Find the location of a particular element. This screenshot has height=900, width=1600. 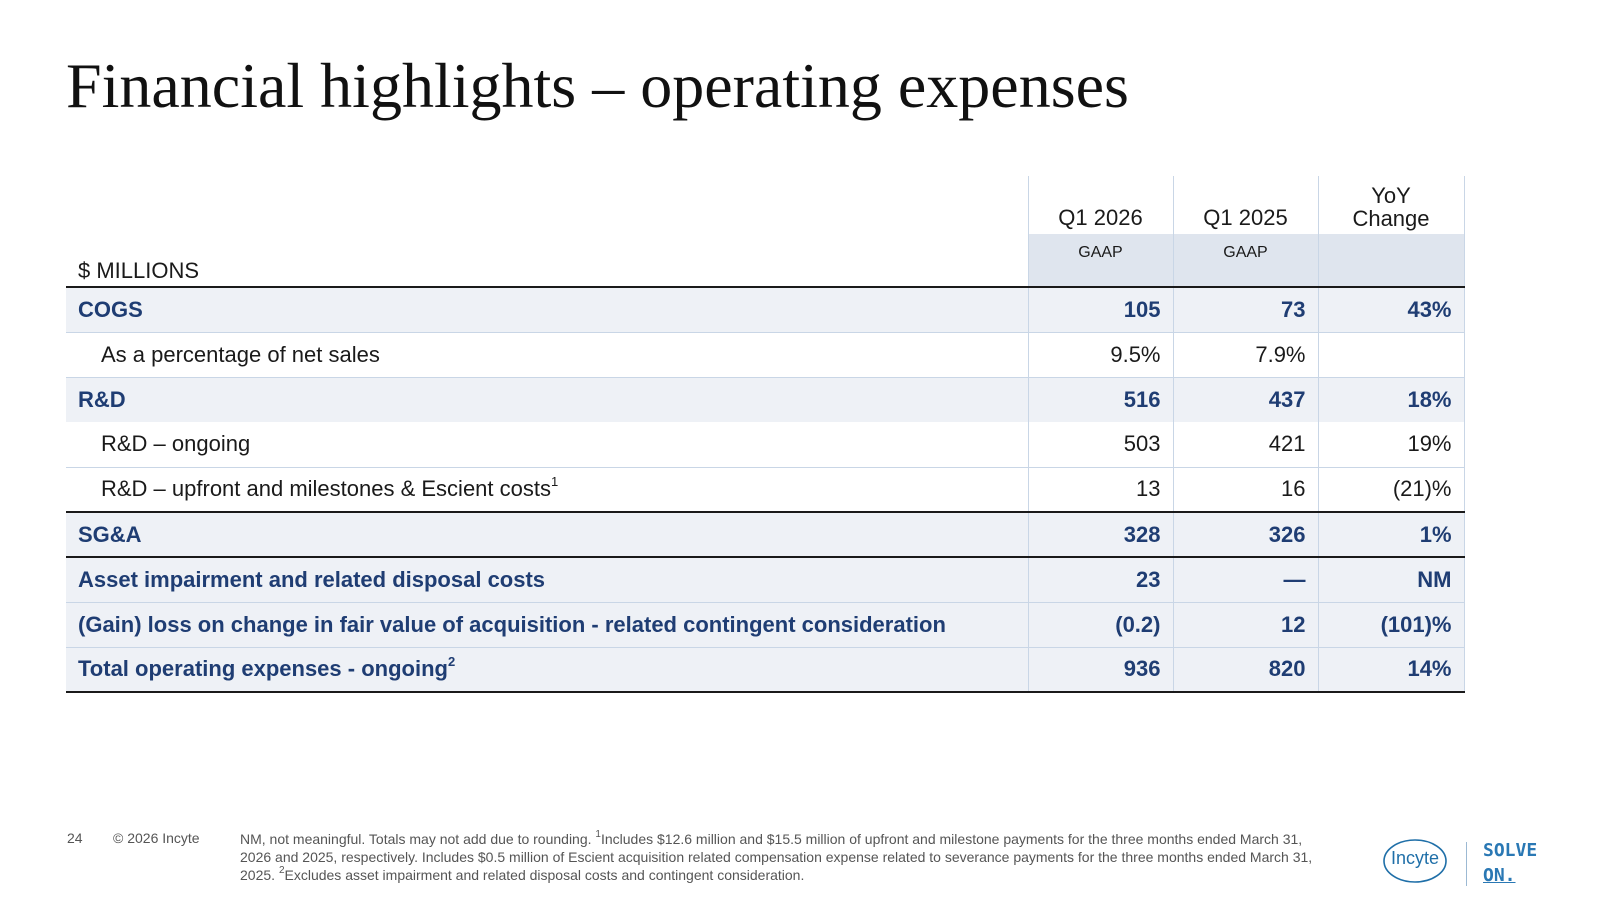

tagline-line1: SOLVE is located at coordinates (1510, 850).